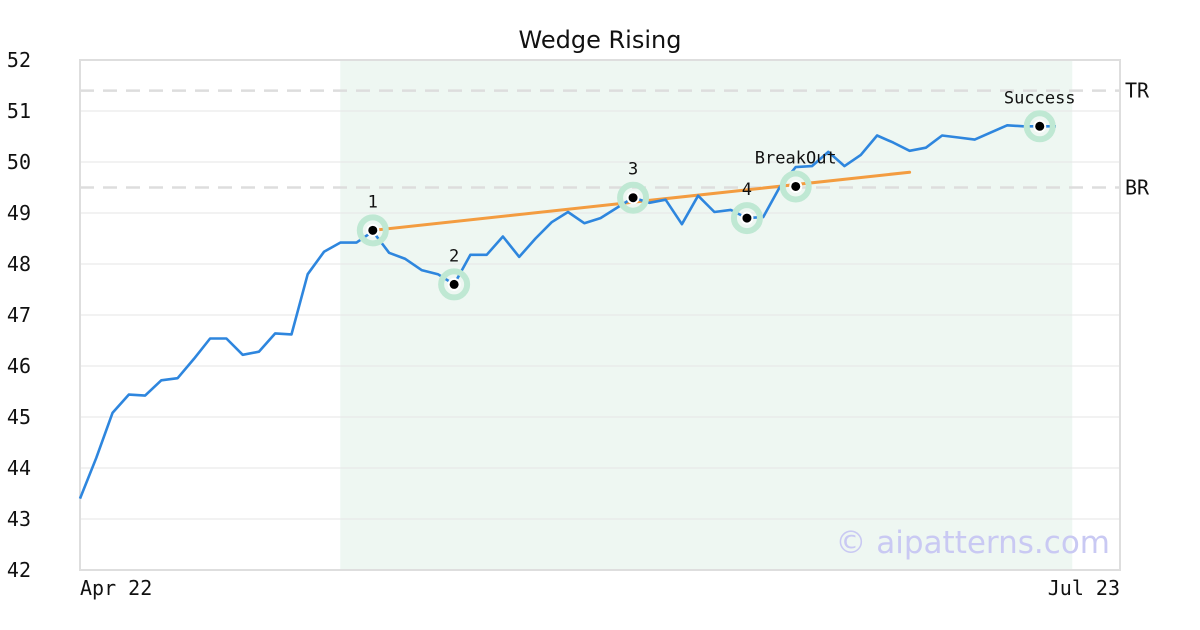 This screenshot has width=1200, height=630. I want to click on pattern-point: 3, so click(633, 187).